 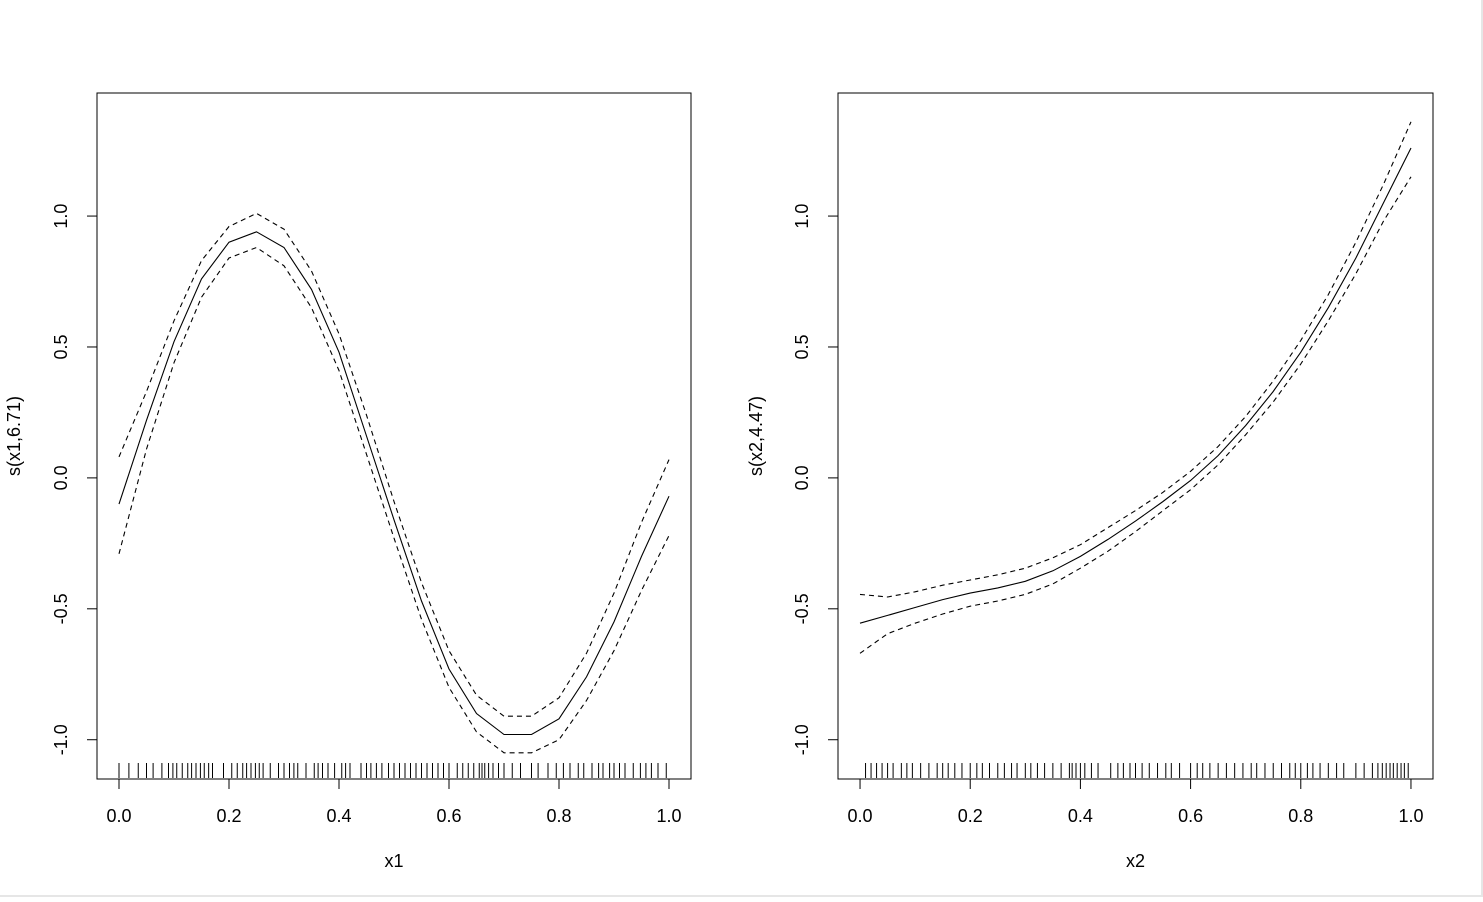 What do you see at coordinates (756, 436) in the screenshot?
I see `y-axis-label: s(x2,4.47)` at bounding box center [756, 436].